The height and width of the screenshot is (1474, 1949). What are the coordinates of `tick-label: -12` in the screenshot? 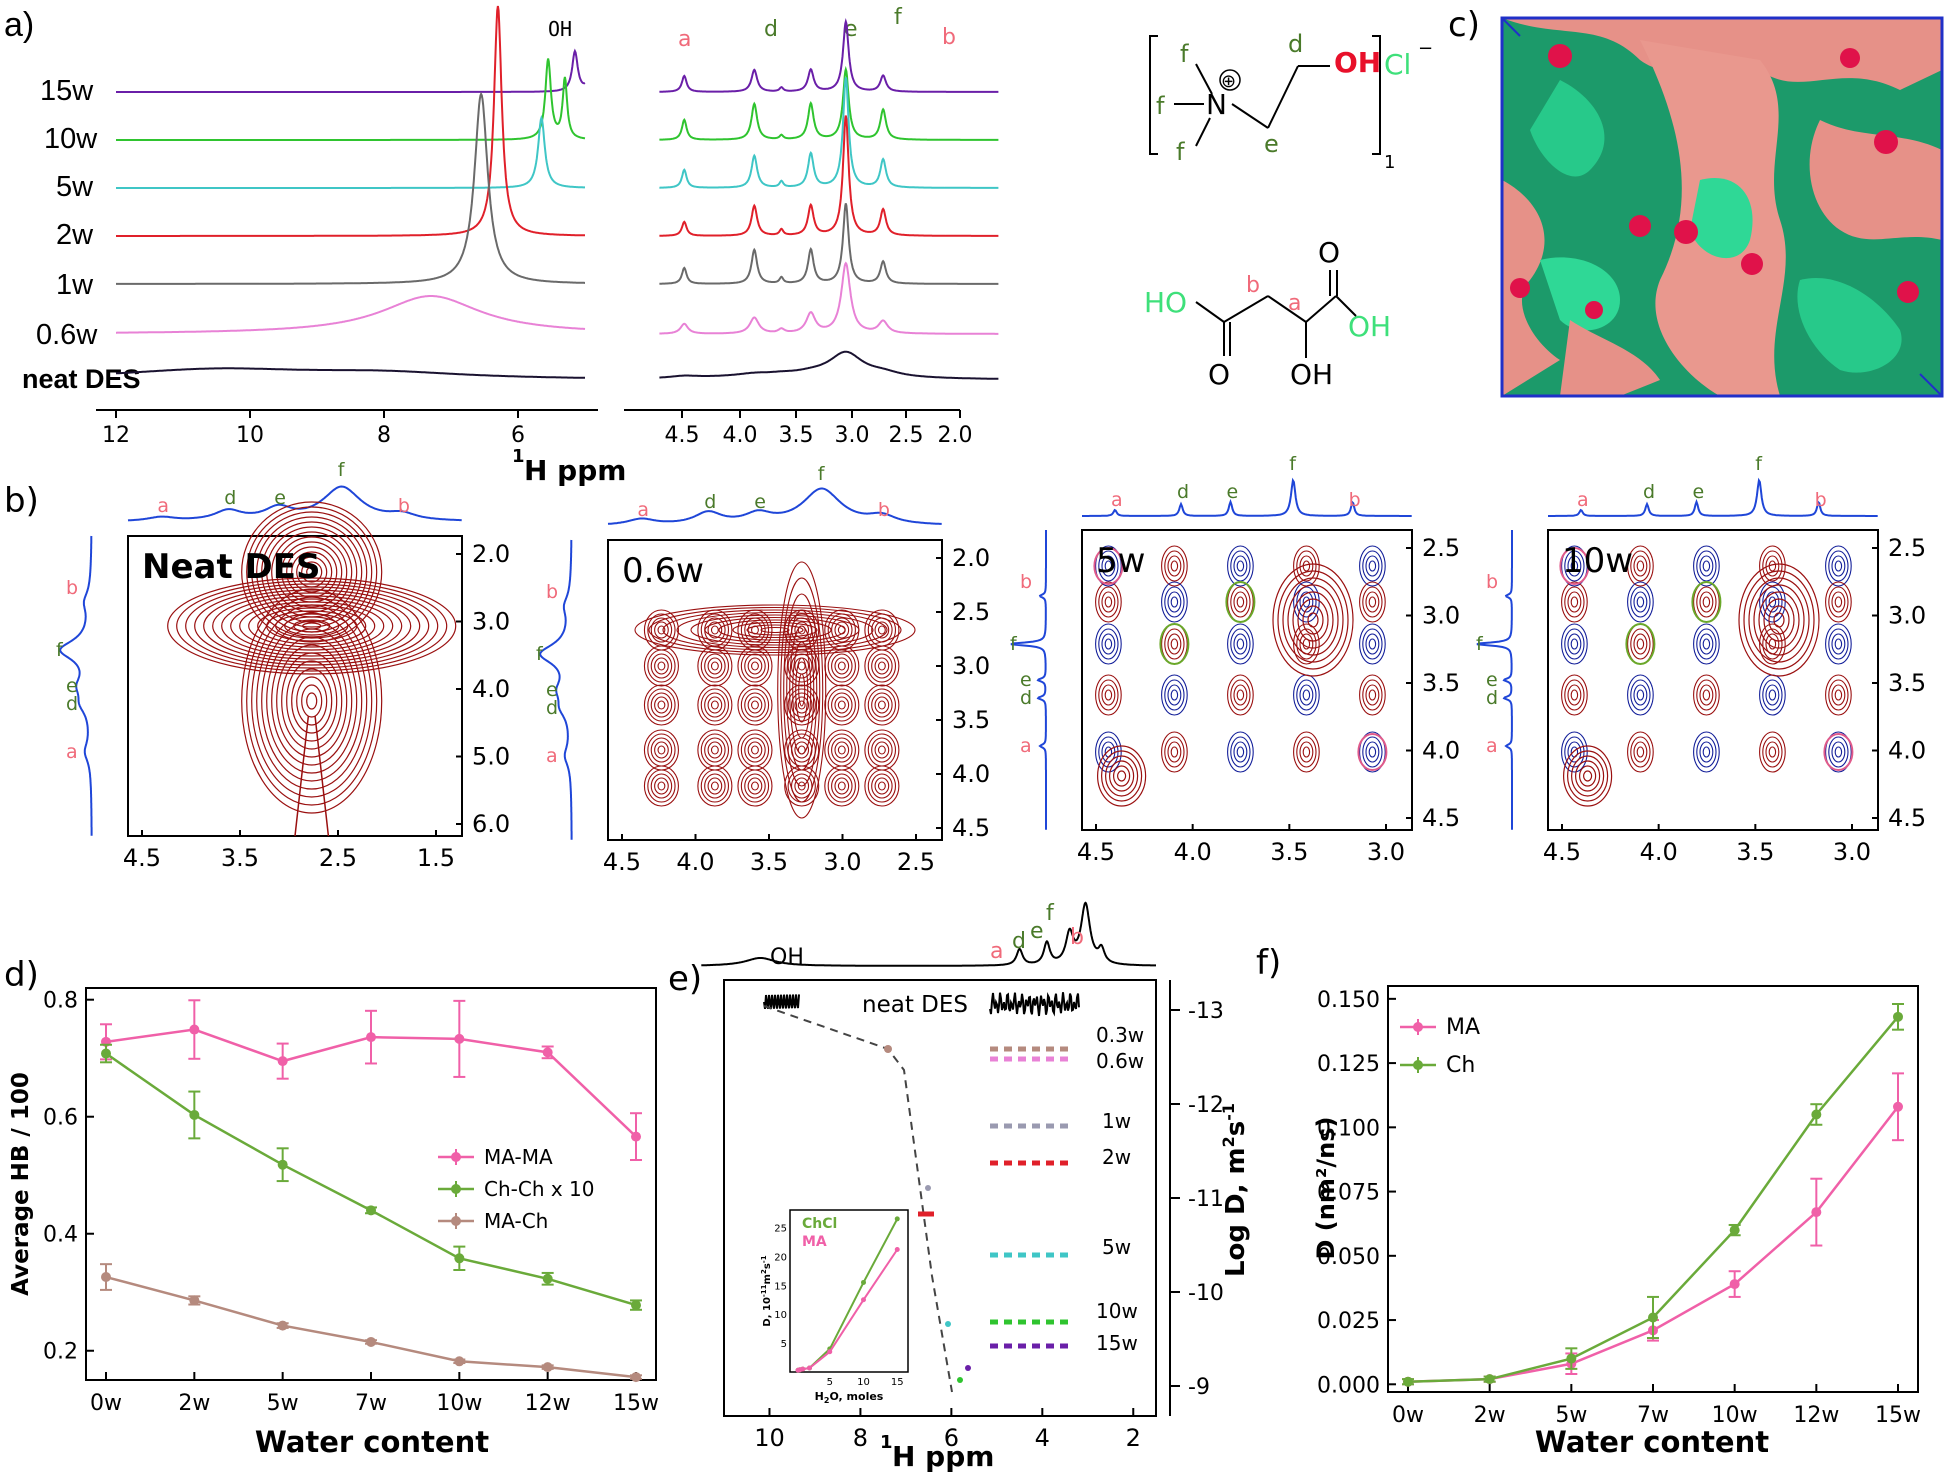 It's located at (1206, 1105).